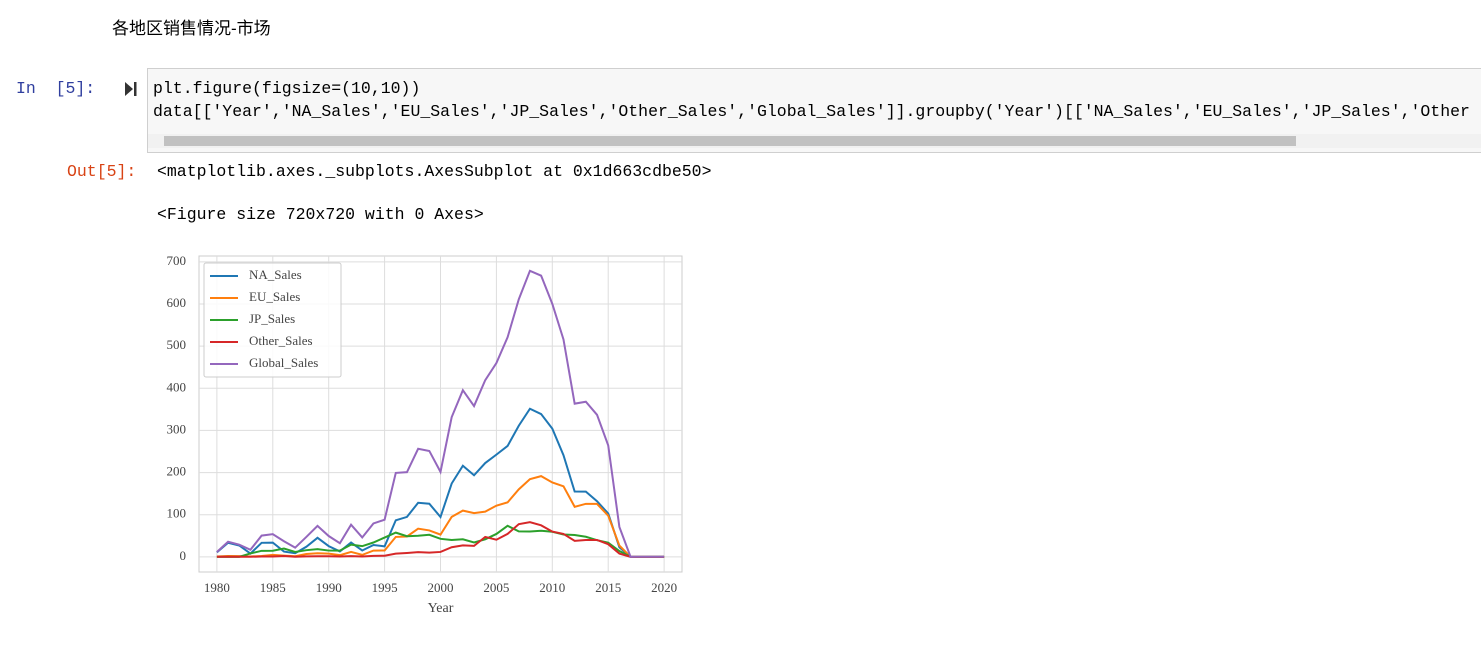  Describe the element at coordinates (287, 88) in the screenshot. I see `code-line: plt.figure(figsize=(10,10))` at that location.